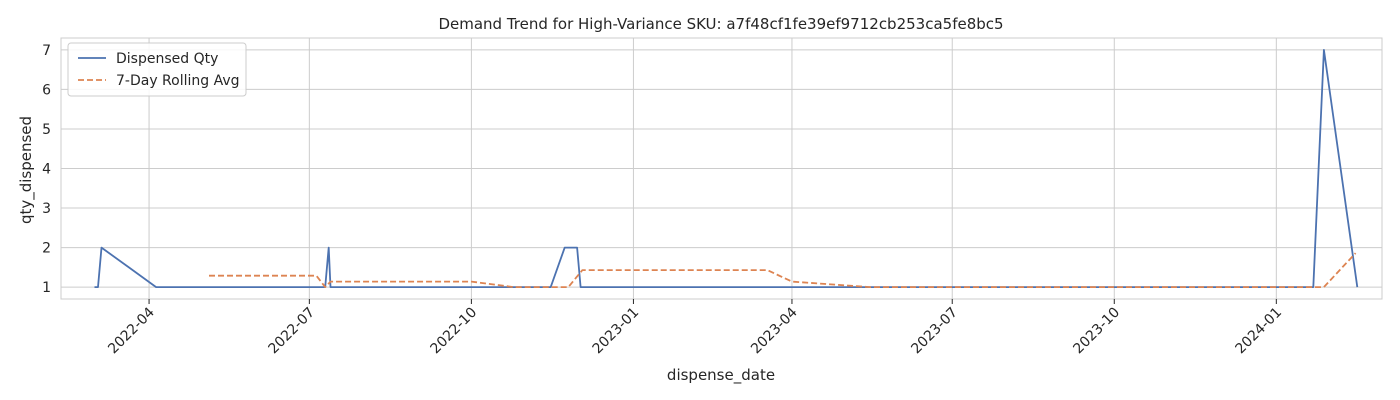 This screenshot has height=400, width=1400. I want to click on y-tick-label: 6, so click(46, 90).